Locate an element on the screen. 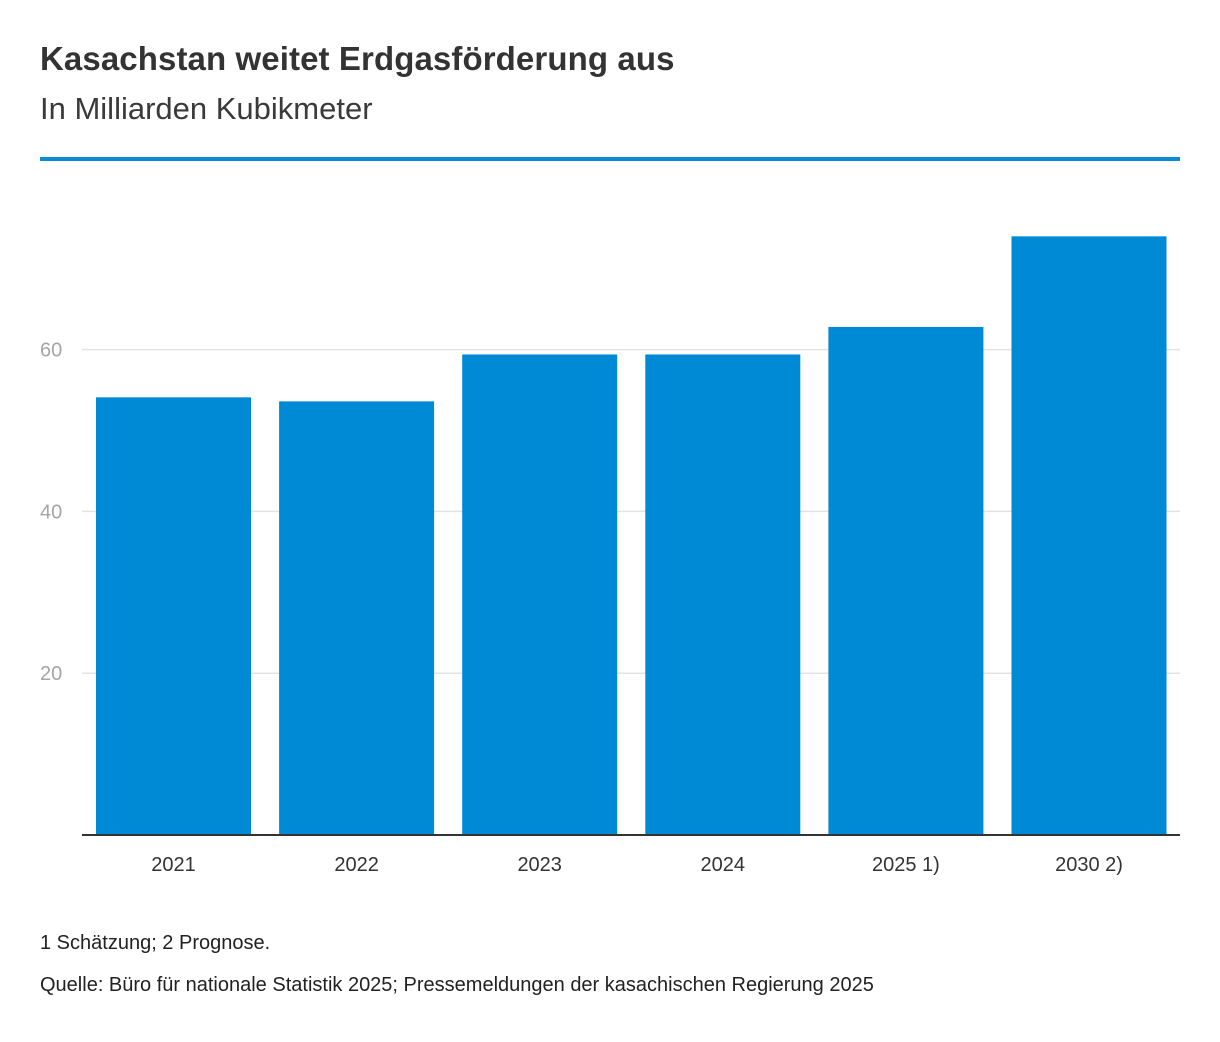 Image resolution: width=1220 pixels, height=1042 pixels. y-tick-label: 20 is located at coordinates (51, 674).